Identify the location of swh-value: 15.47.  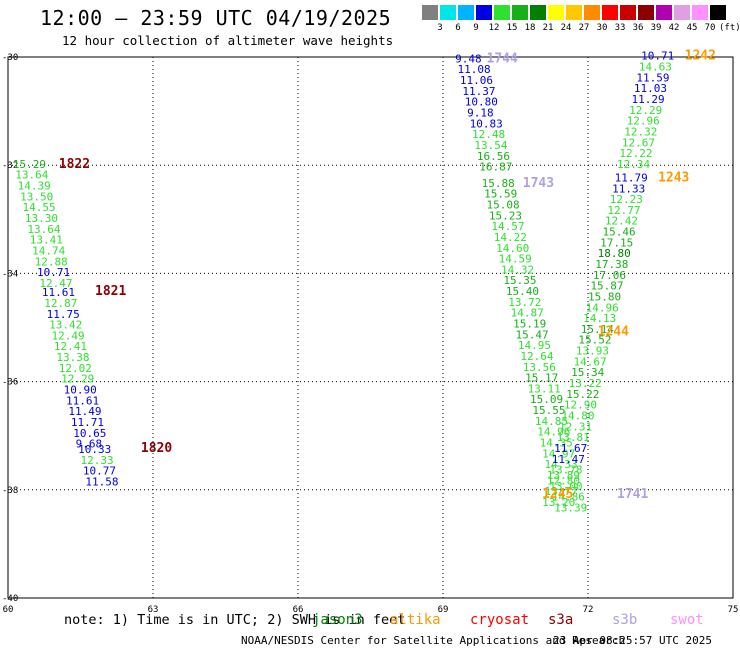
(532, 334).